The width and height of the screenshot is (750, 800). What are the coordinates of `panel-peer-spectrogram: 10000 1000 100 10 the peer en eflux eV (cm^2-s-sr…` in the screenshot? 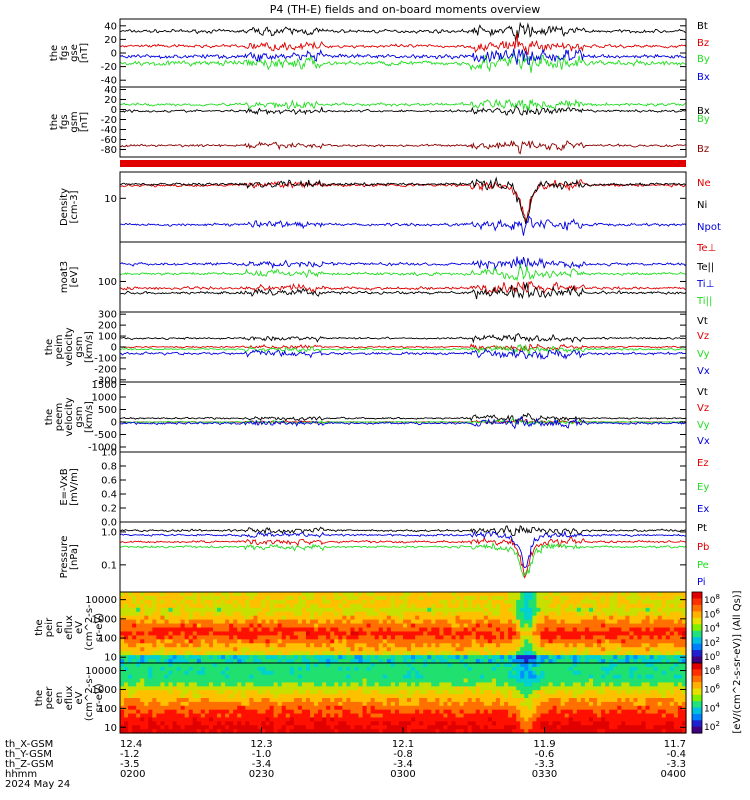 It's located at (360, 698).